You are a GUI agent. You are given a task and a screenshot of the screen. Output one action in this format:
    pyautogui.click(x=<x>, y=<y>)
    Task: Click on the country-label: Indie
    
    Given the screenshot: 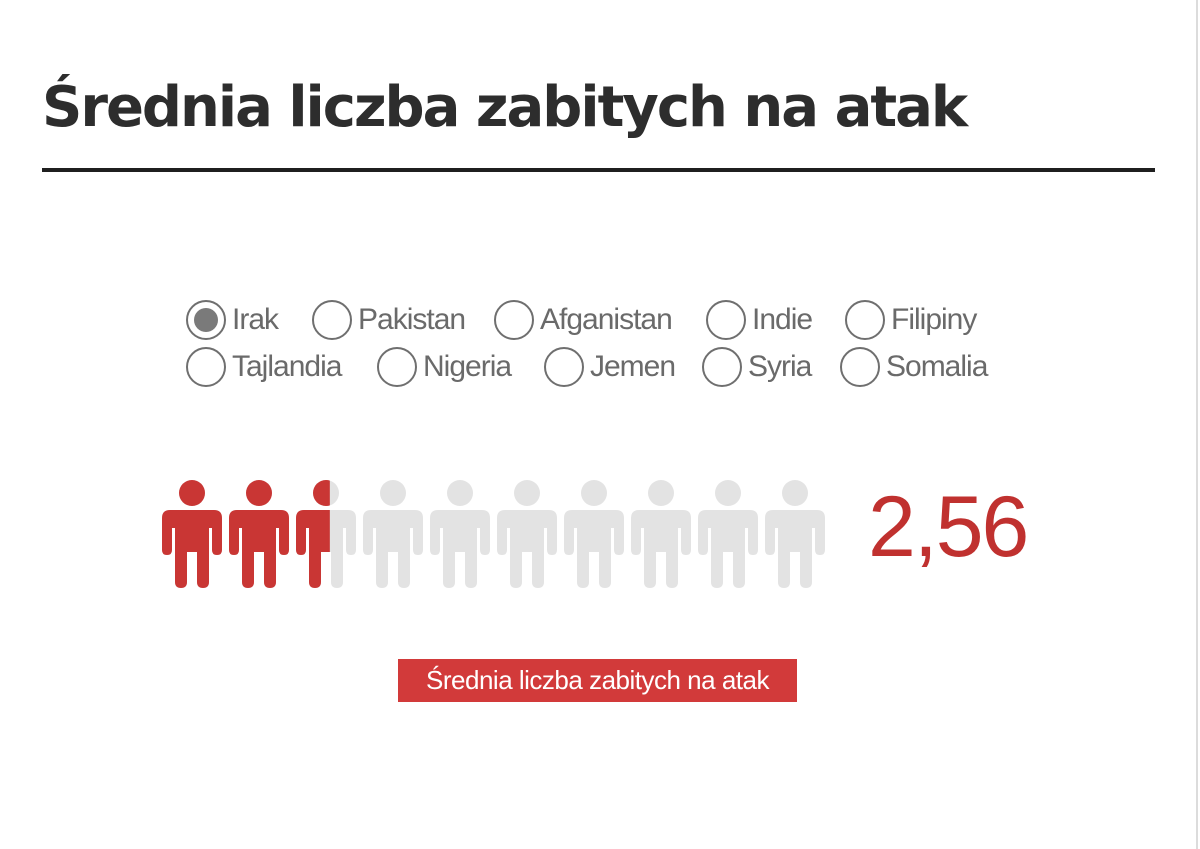 What is the action you would take?
    pyautogui.click(x=782, y=319)
    